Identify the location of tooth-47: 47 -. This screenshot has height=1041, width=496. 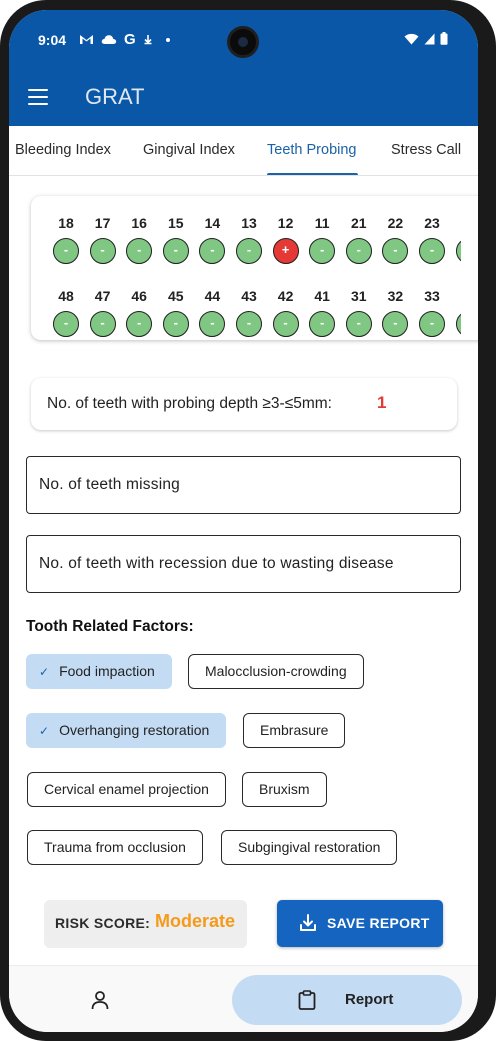
(103, 312).